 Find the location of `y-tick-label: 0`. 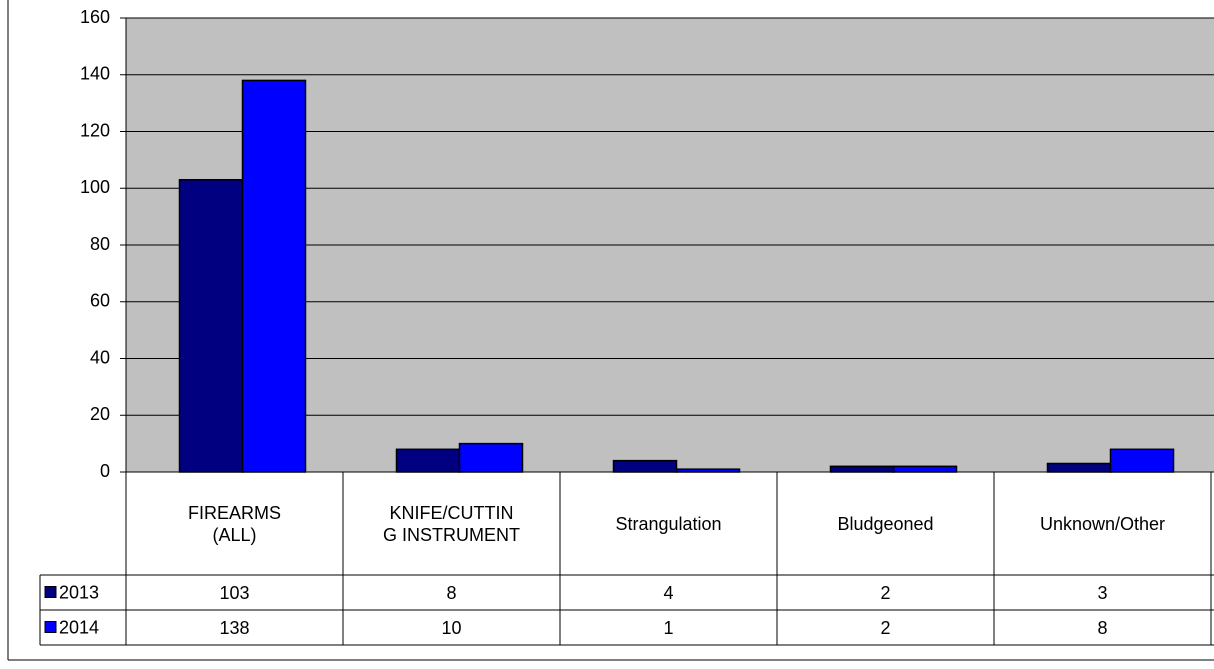

y-tick-label: 0 is located at coordinates (105, 471).